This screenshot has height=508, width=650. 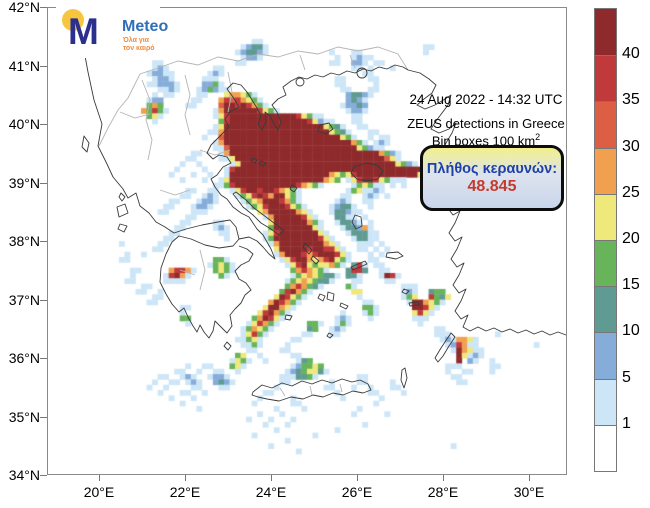 I want to click on logo-tagline: Όλα για τον καιρό, so click(x=139, y=44).